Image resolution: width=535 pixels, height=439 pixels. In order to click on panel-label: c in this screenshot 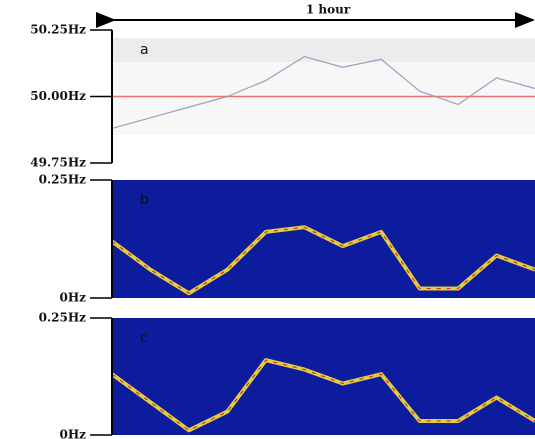, I will do `click(144, 338)`.